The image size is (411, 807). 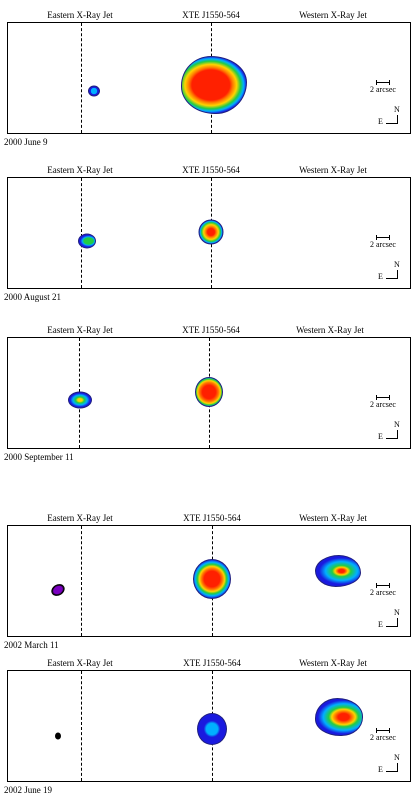 What do you see at coordinates (33, 297) in the screenshot?
I see `panel-date: 2000 August 21` at bounding box center [33, 297].